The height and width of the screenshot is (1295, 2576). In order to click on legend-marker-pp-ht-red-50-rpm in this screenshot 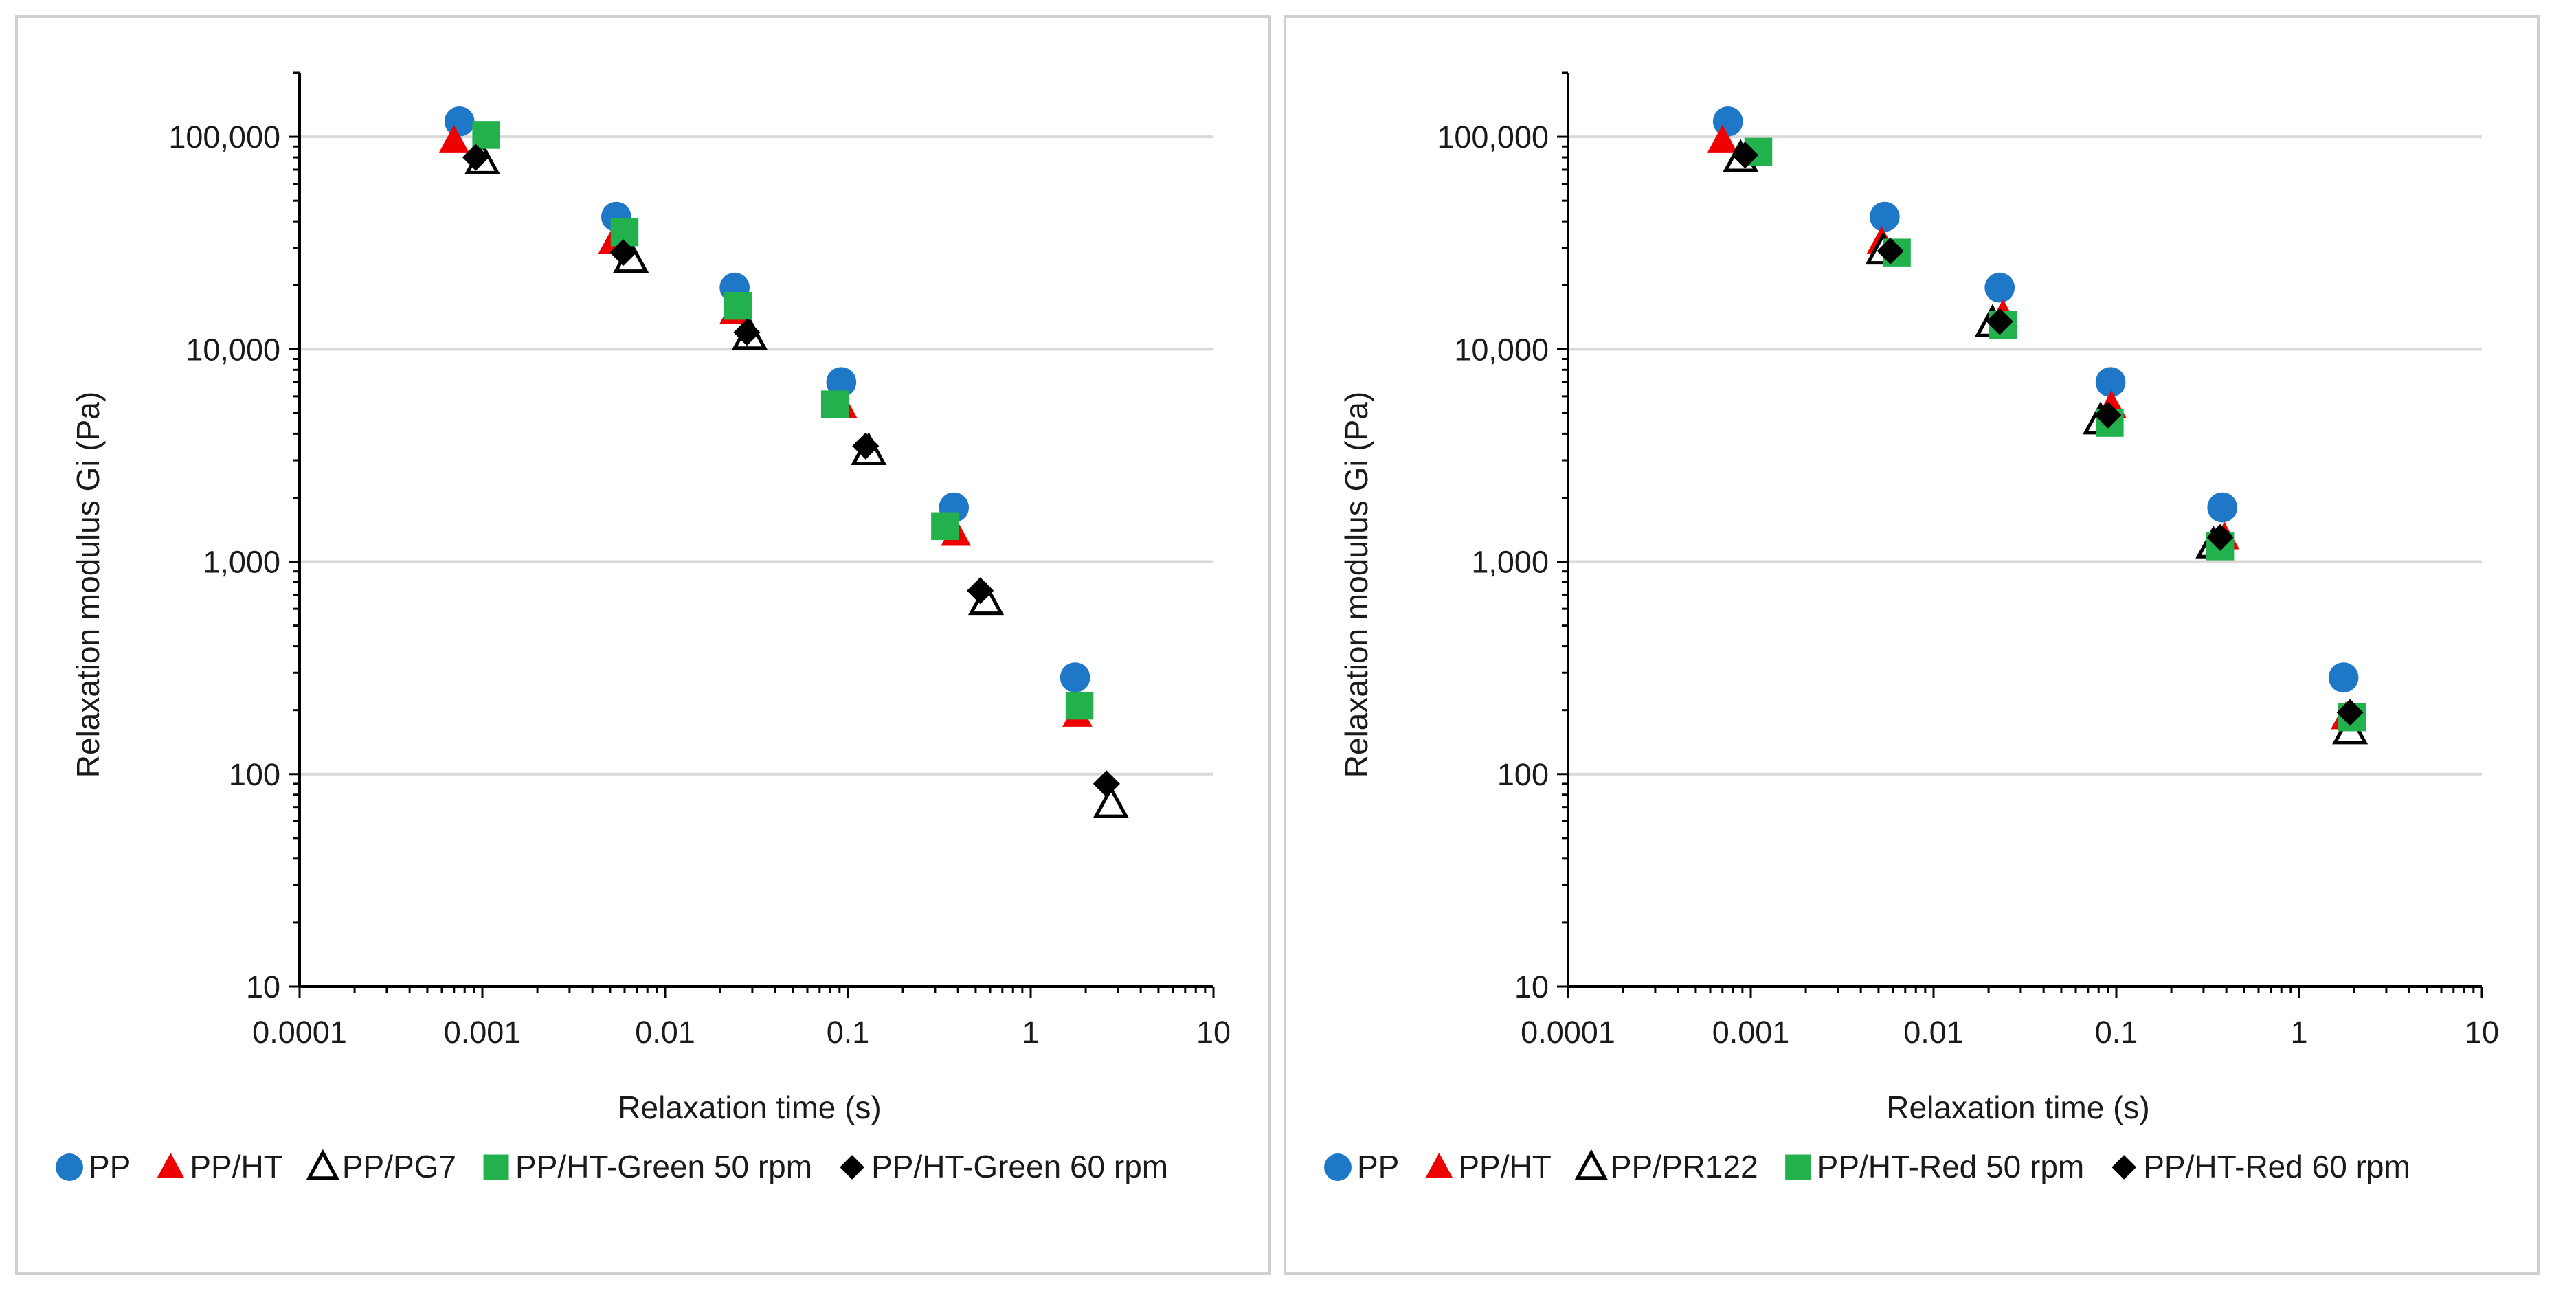, I will do `click(1798, 1167)`.